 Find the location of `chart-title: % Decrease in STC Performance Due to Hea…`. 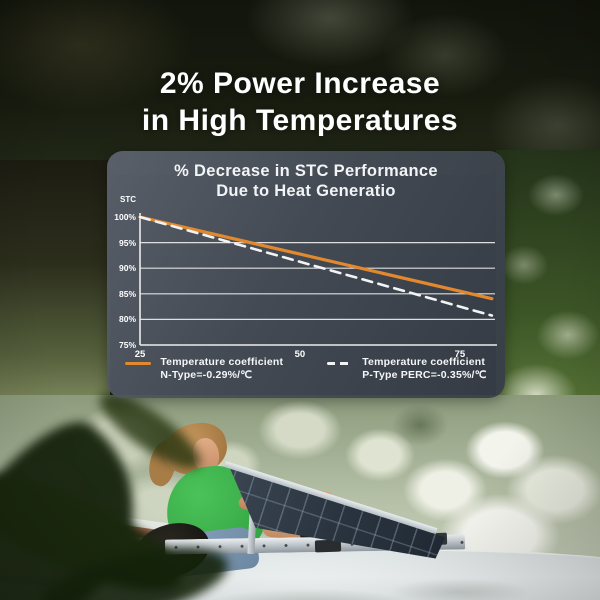

chart-title: % Decrease in STC Performance Due to Hea… is located at coordinates (306, 181).